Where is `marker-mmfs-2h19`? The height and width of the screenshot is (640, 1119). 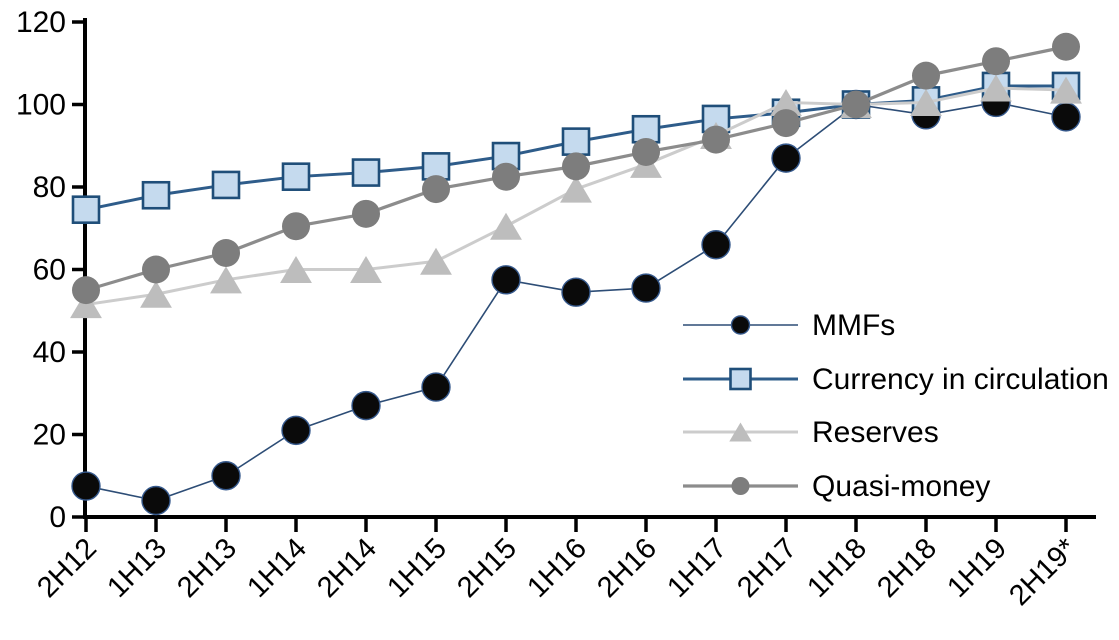
marker-mmfs-2h19 is located at coordinates (1066, 117).